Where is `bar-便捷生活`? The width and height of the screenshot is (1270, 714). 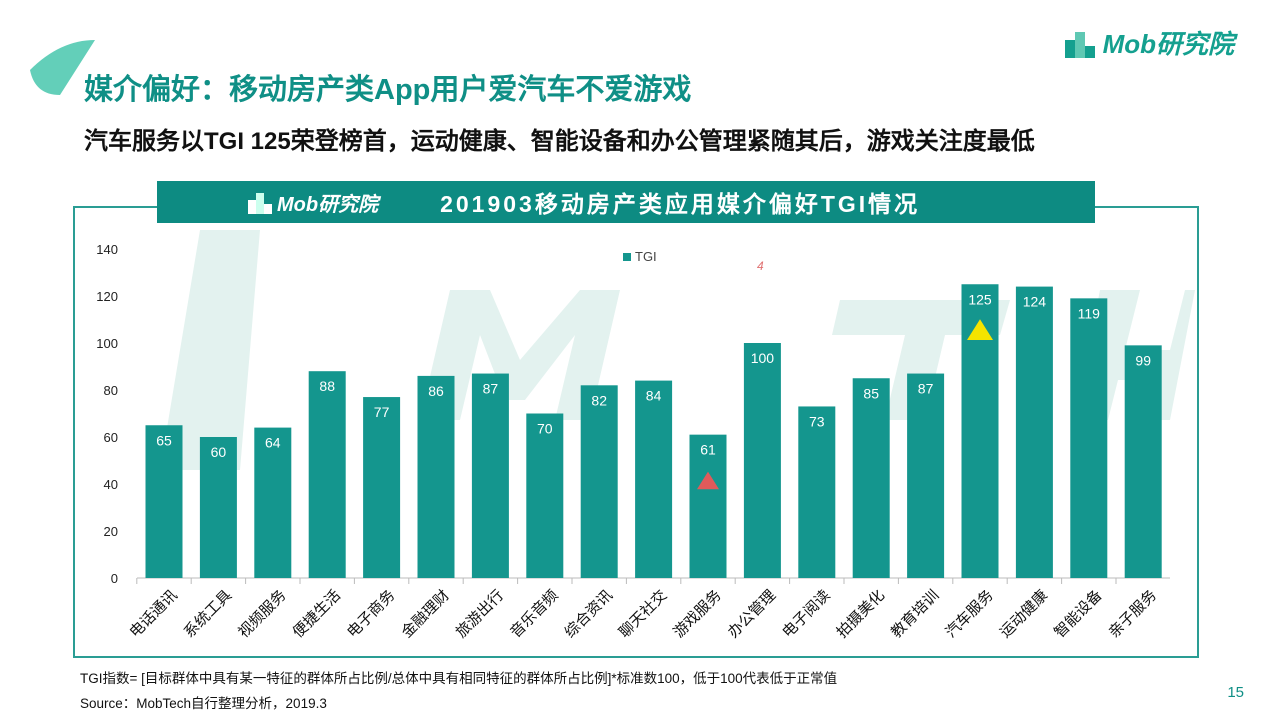
bar-便捷生活 is located at coordinates (327, 474).